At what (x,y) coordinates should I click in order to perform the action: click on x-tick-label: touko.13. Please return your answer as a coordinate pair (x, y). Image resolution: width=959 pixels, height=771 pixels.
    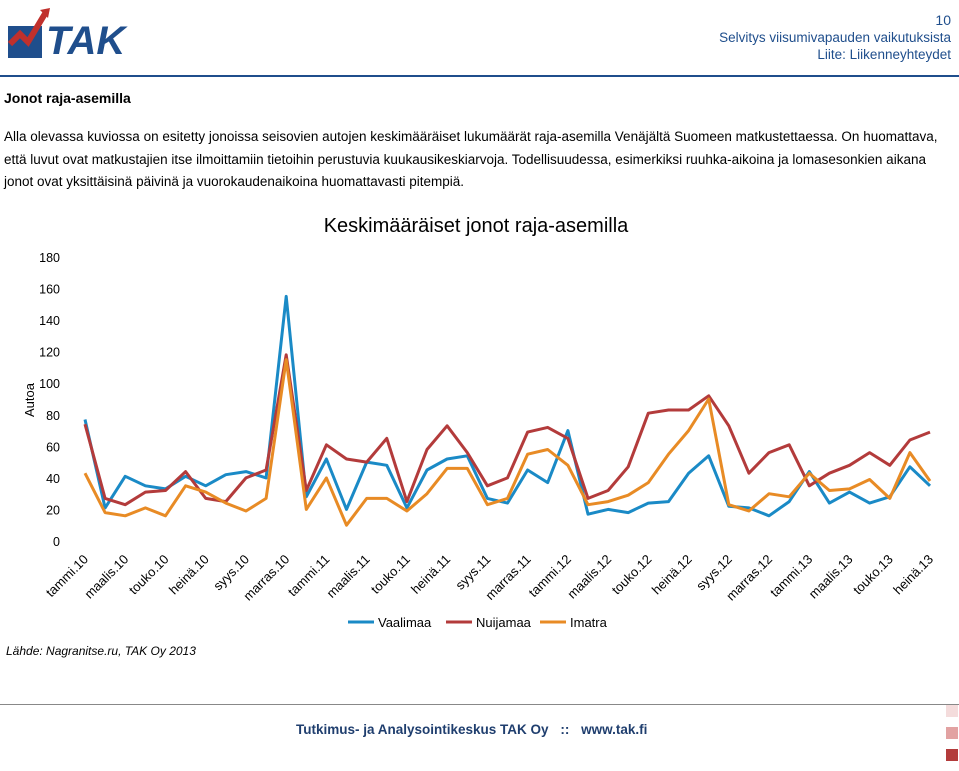
    Looking at the image, I should click on (873, 575).